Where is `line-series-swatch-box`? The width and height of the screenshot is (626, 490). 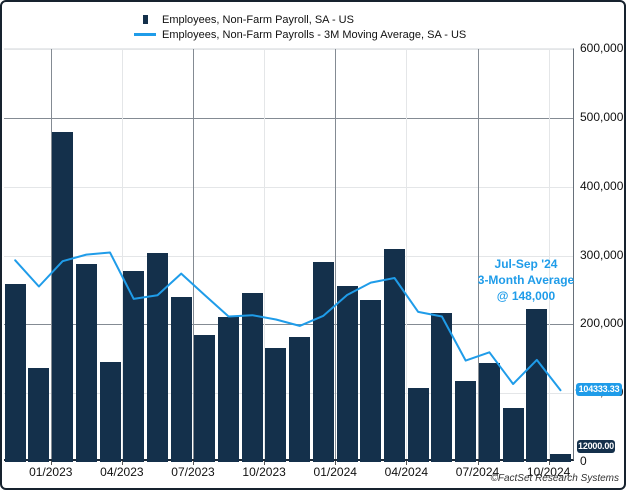 line-series-swatch-box is located at coordinates (145, 34).